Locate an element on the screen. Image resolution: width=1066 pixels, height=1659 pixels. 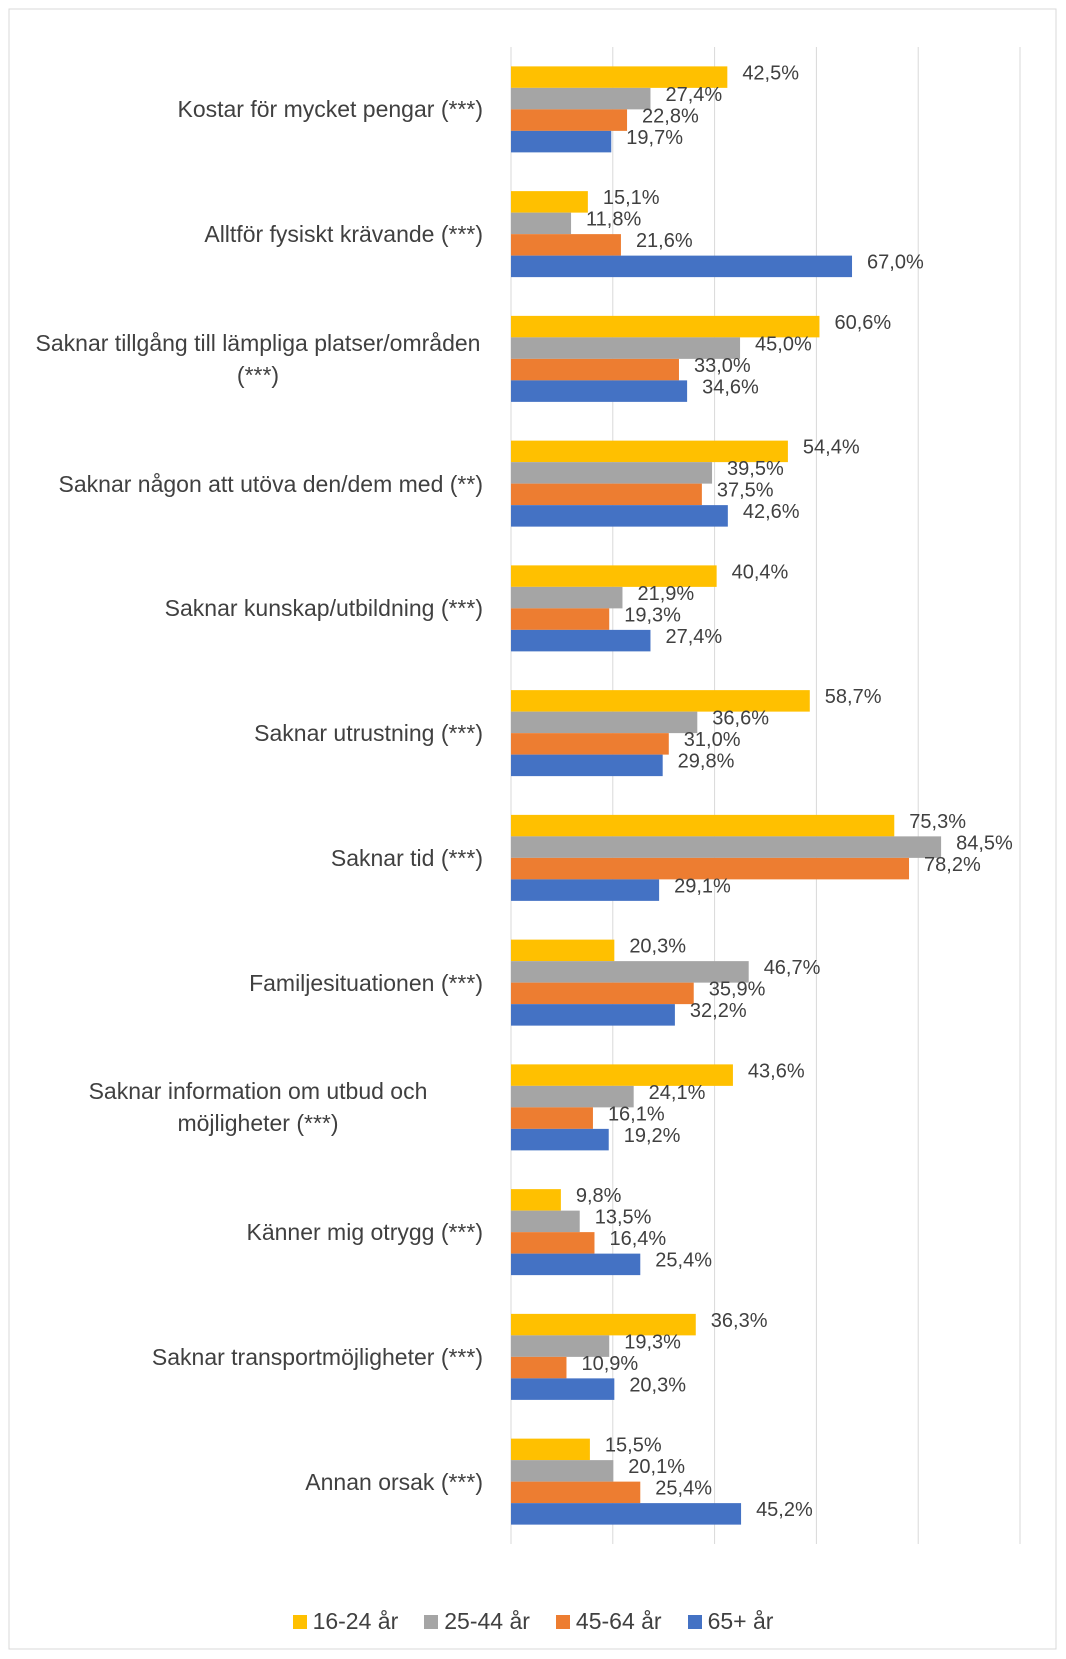
value-label: 24,1% is located at coordinates (677, 1093).